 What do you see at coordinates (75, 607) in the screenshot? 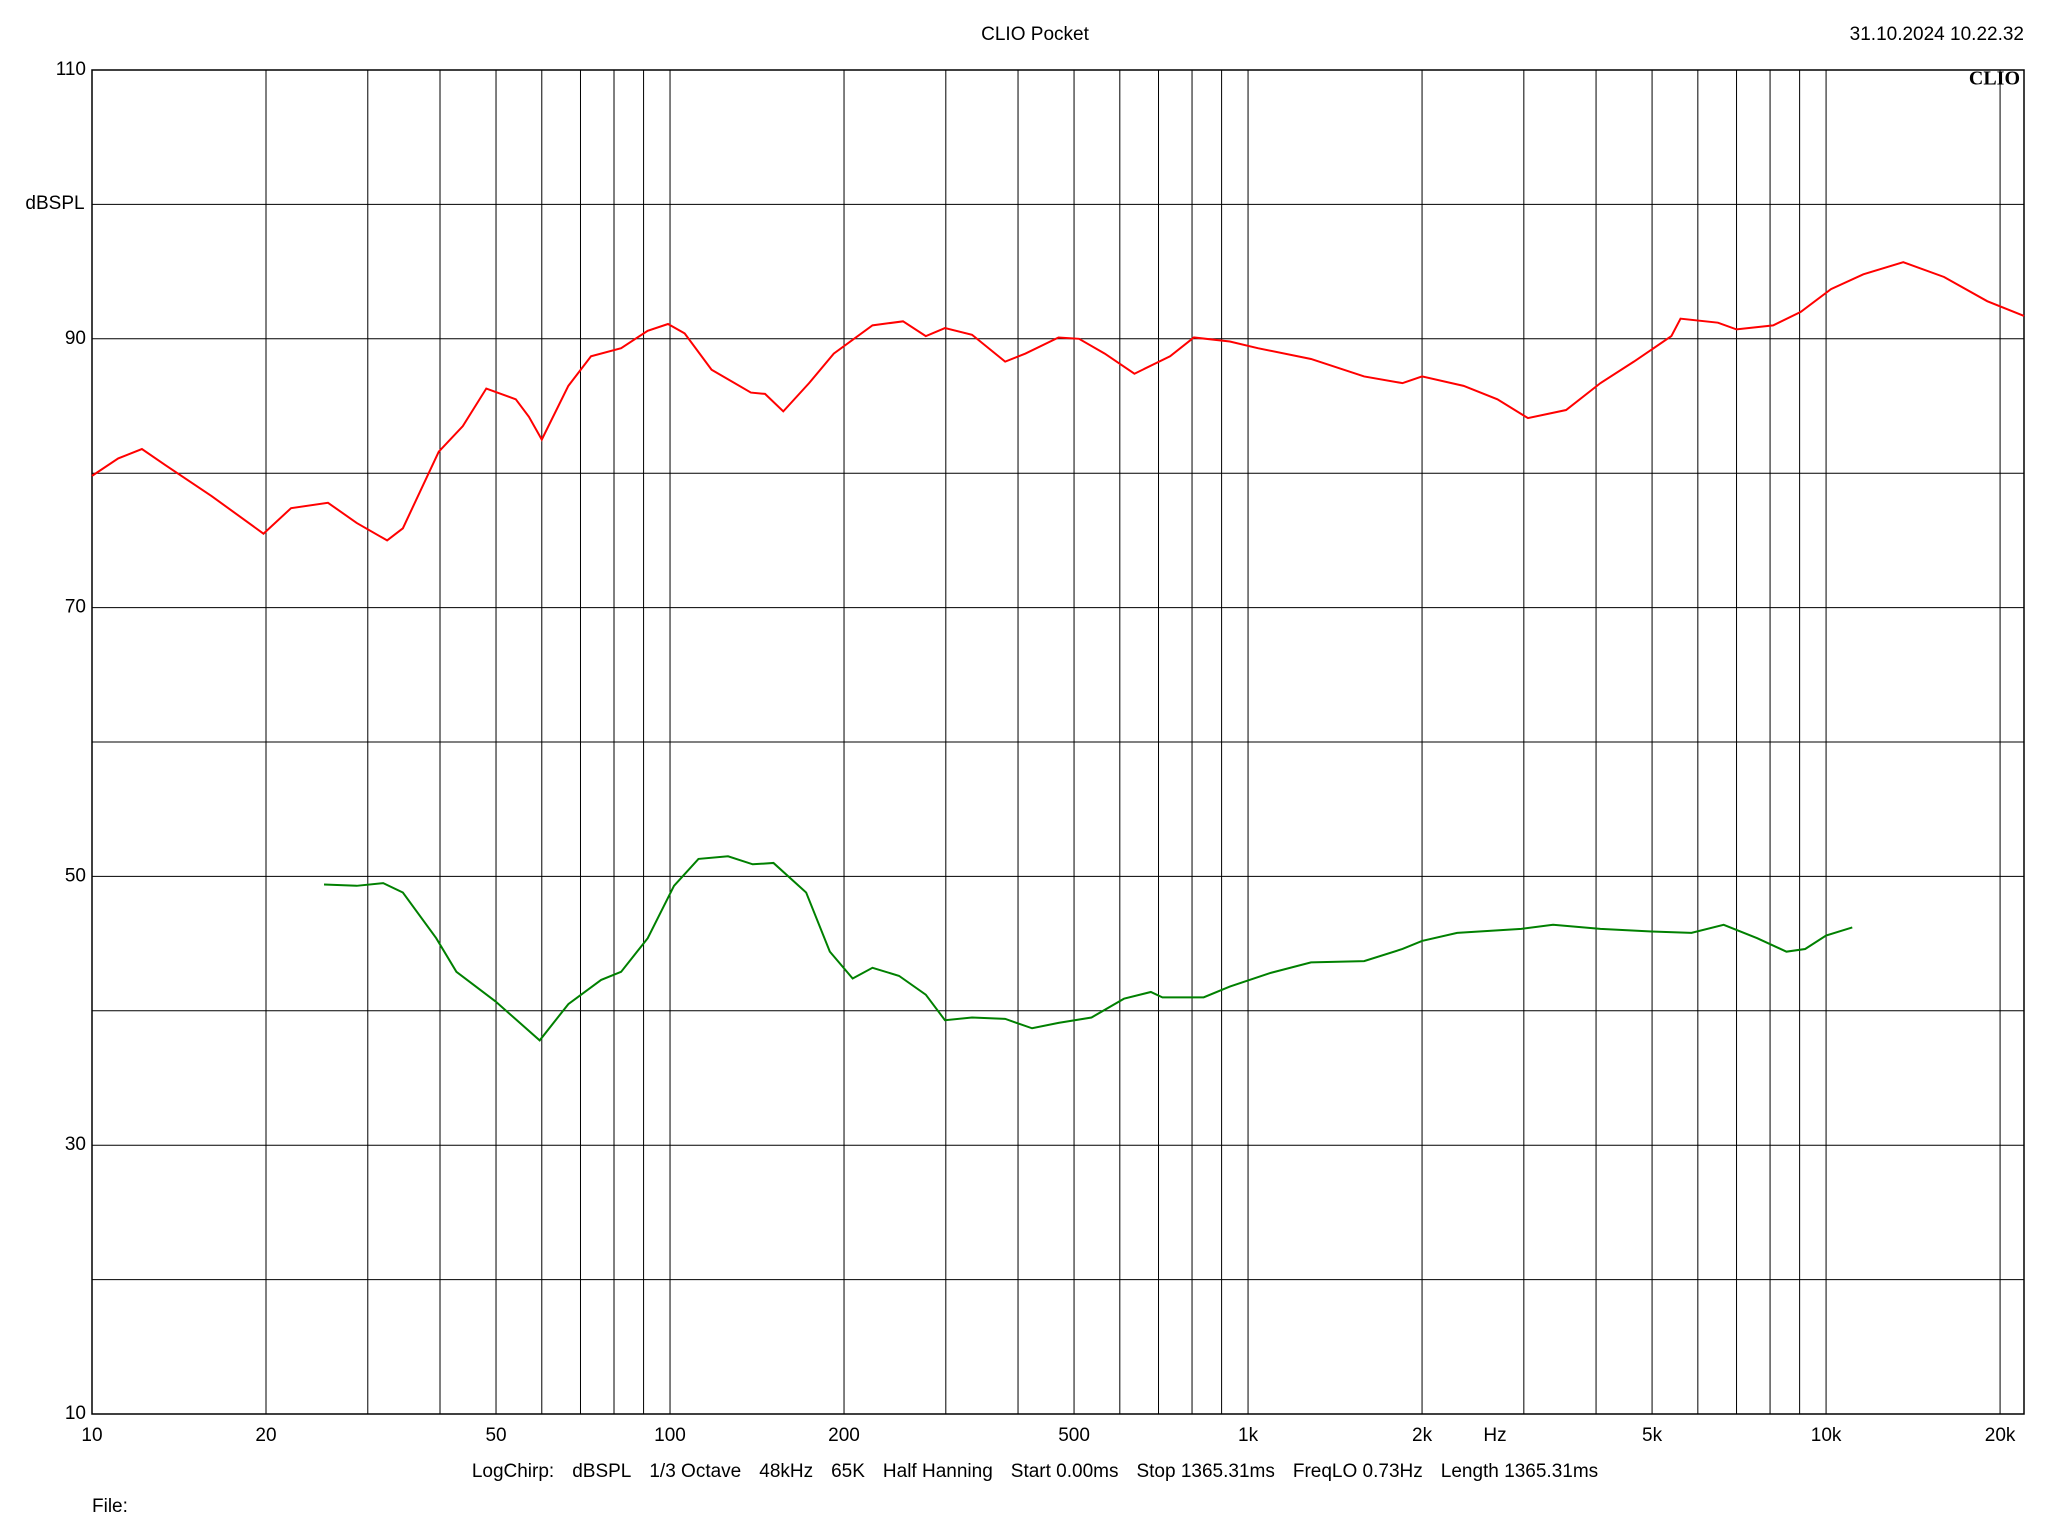
I see `y-tick-label: 70` at bounding box center [75, 607].